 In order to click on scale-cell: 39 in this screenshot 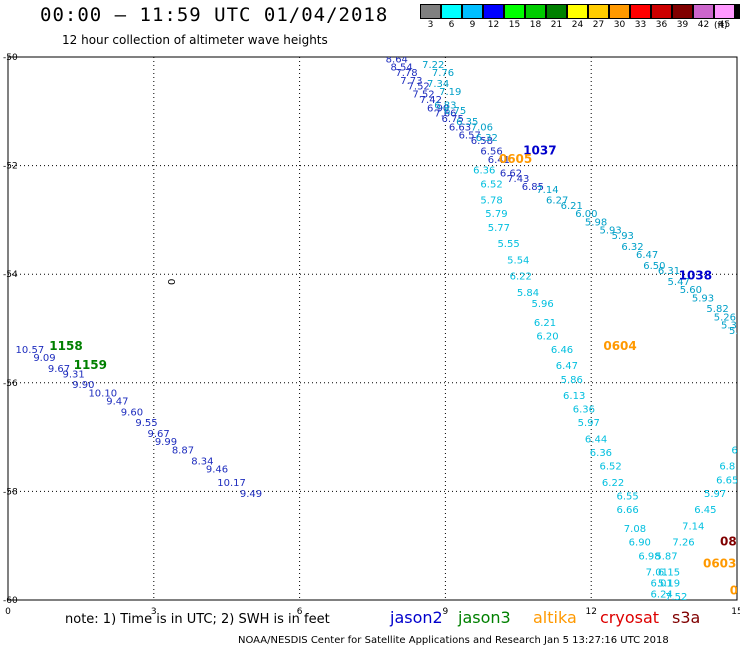, I will do `click(682, 18)`.